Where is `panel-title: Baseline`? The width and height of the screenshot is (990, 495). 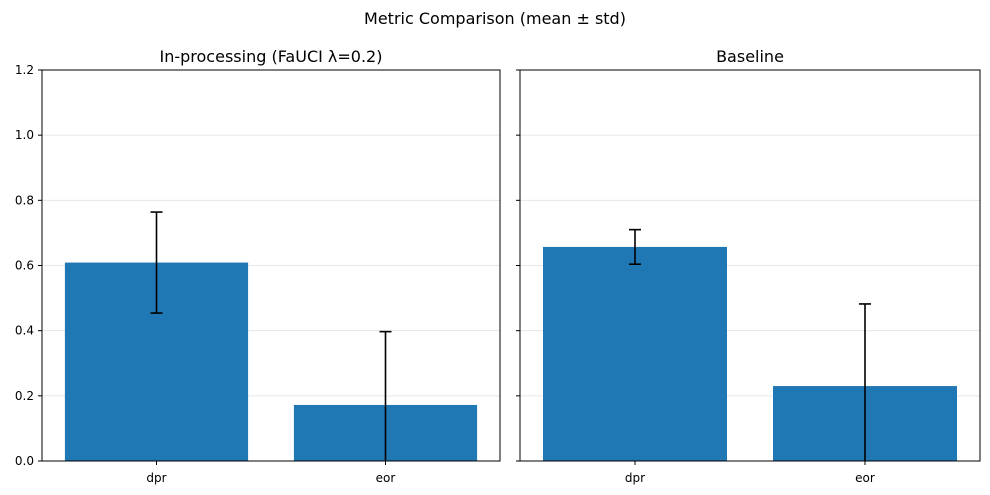
panel-title: Baseline is located at coordinates (750, 56).